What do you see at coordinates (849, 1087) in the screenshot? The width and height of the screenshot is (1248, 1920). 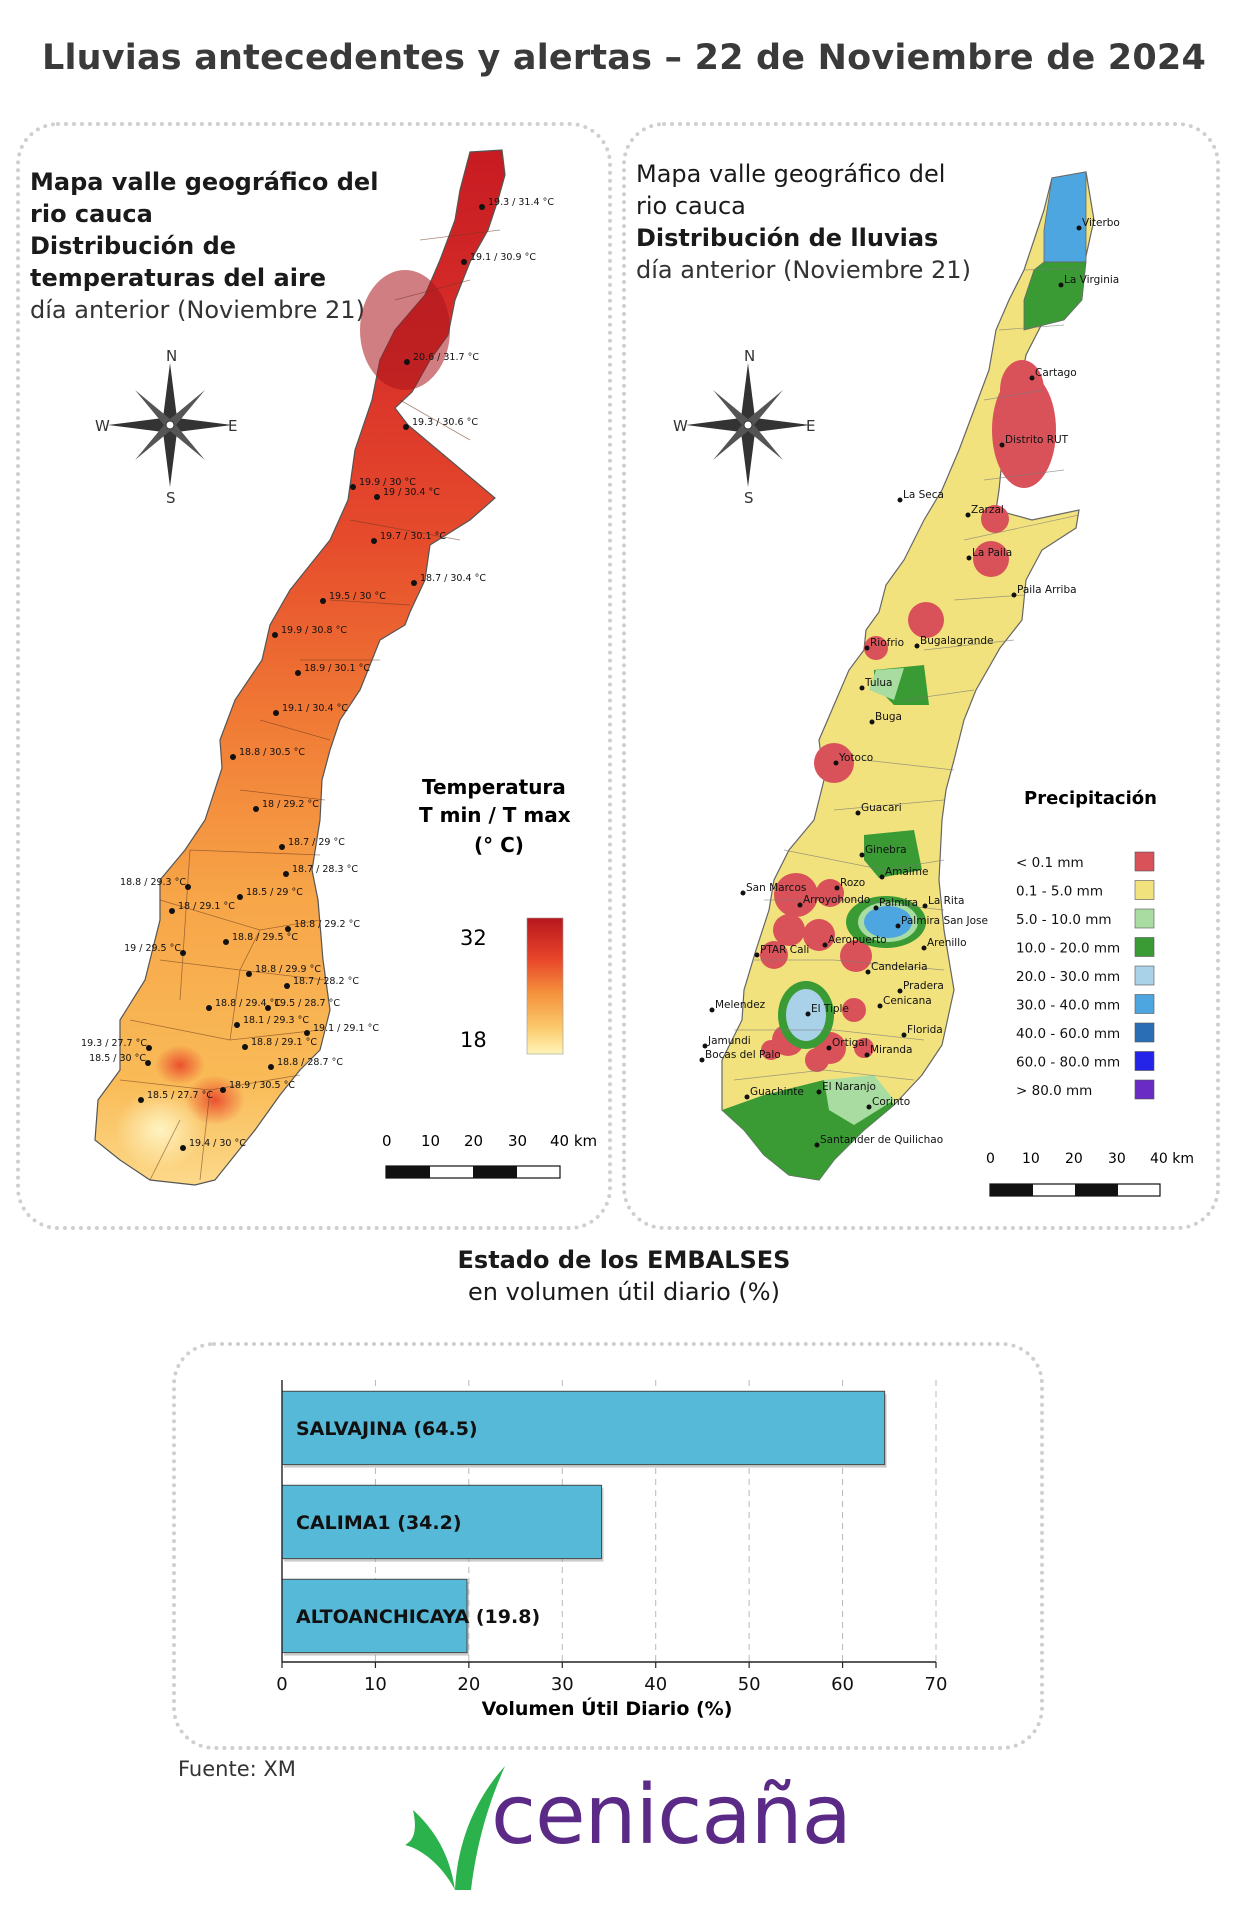 I see `place-label: El Naranjo` at bounding box center [849, 1087].